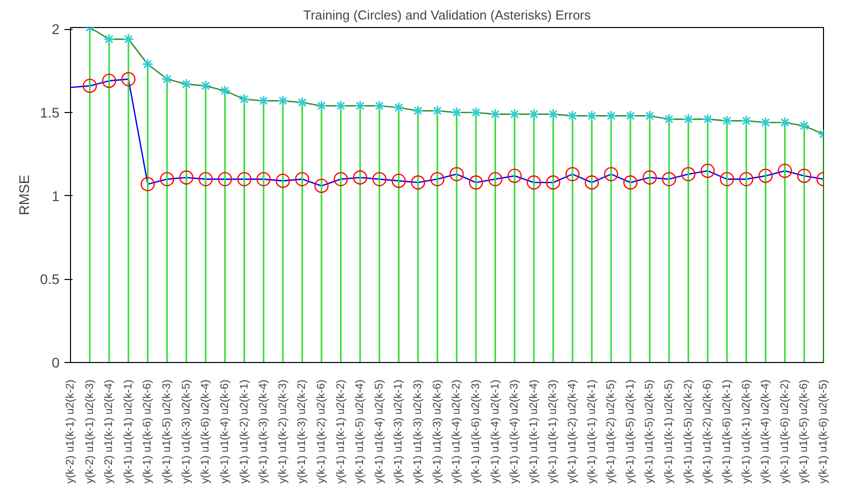  I want to click on x-tick-label: y(k-1) u1(k-1) u2(k-2), so click(340, 432).